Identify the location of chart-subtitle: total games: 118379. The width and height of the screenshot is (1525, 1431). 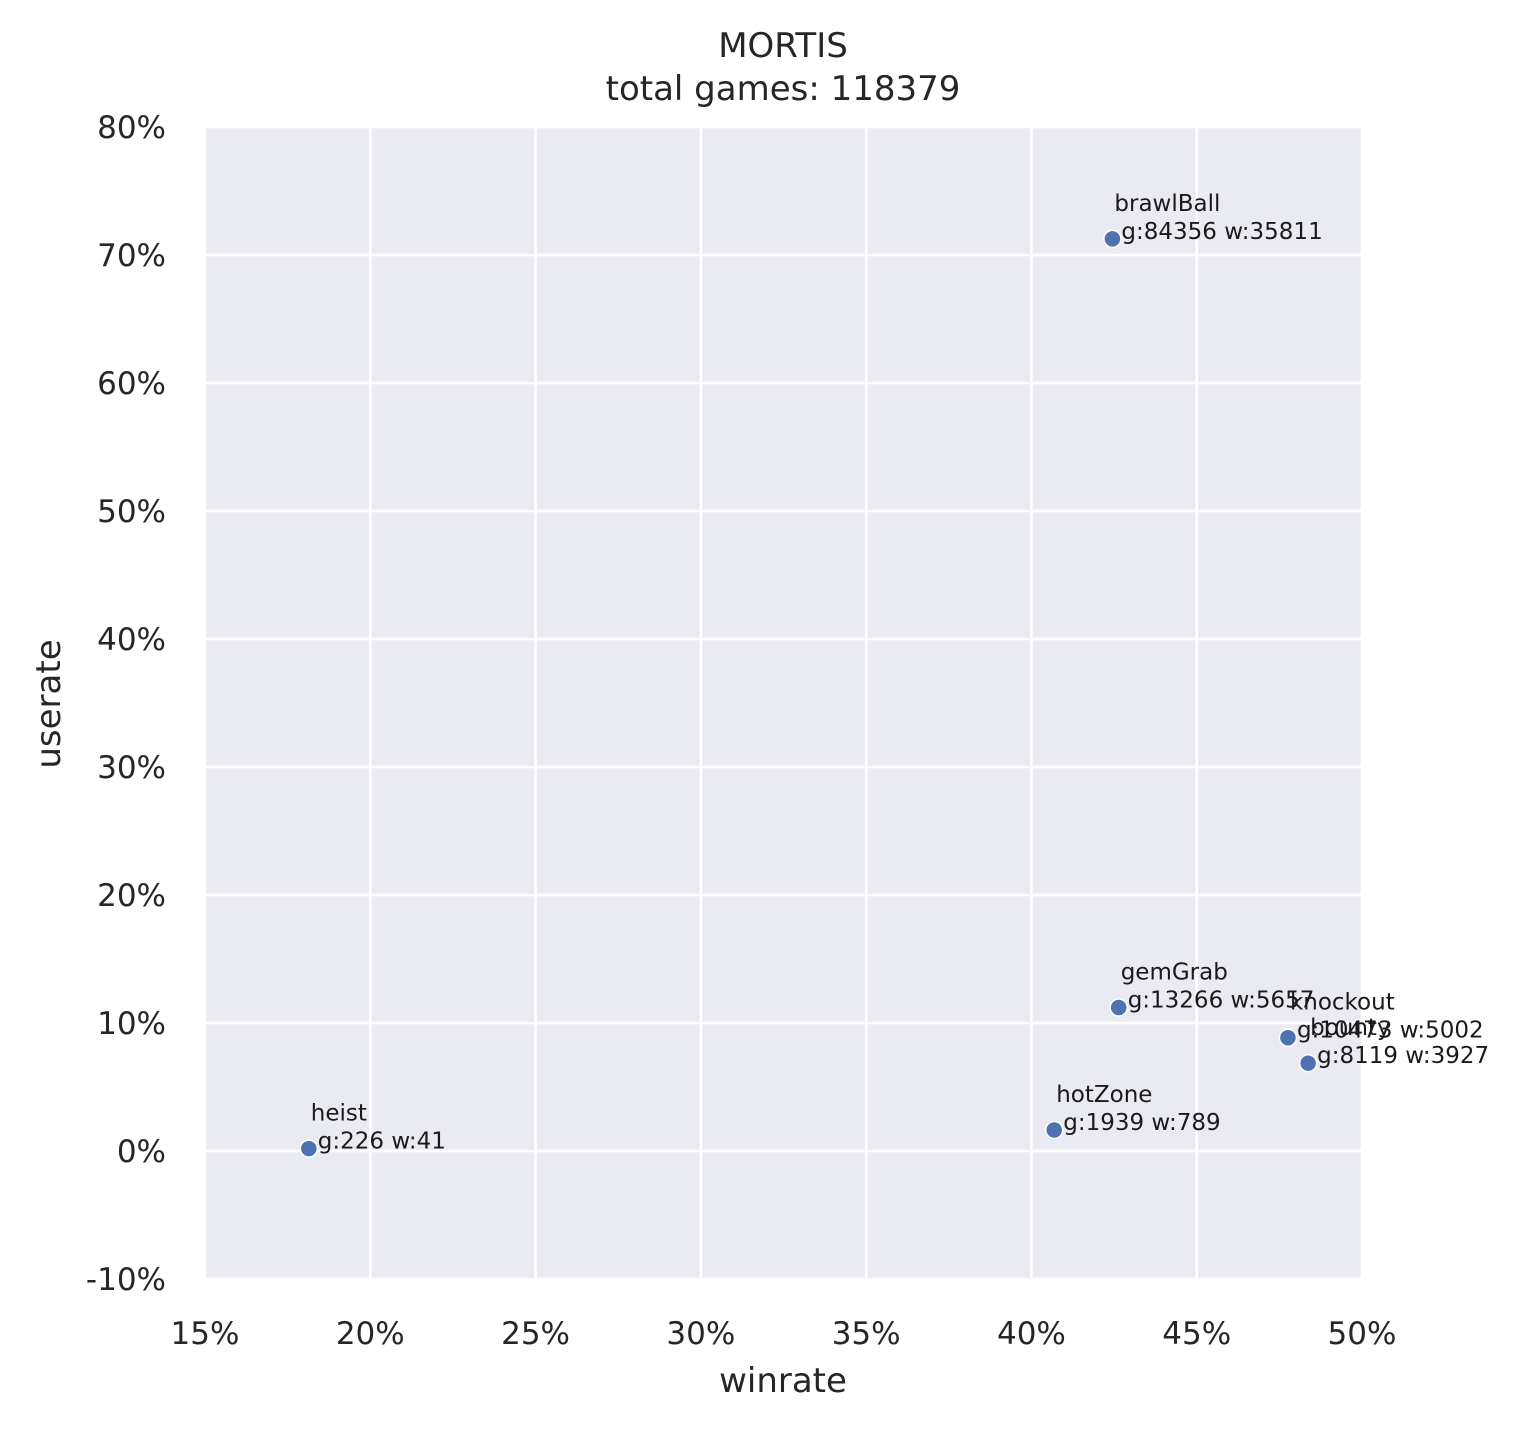
(783, 89).